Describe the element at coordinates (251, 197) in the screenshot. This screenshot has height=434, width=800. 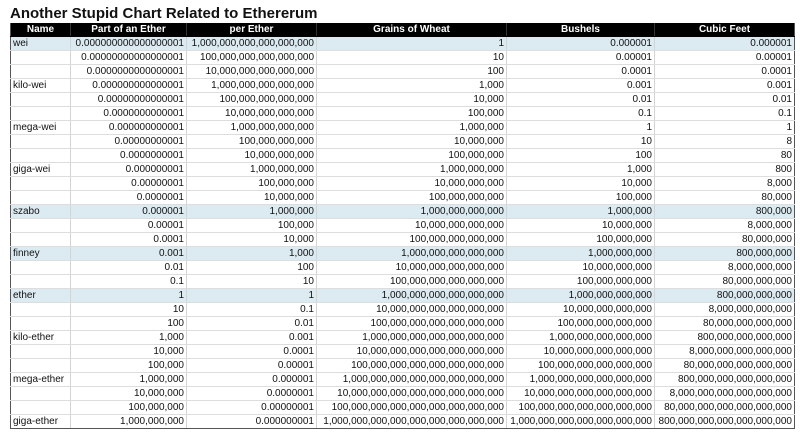
I see `per-ether-cell: 10,000,000` at that location.